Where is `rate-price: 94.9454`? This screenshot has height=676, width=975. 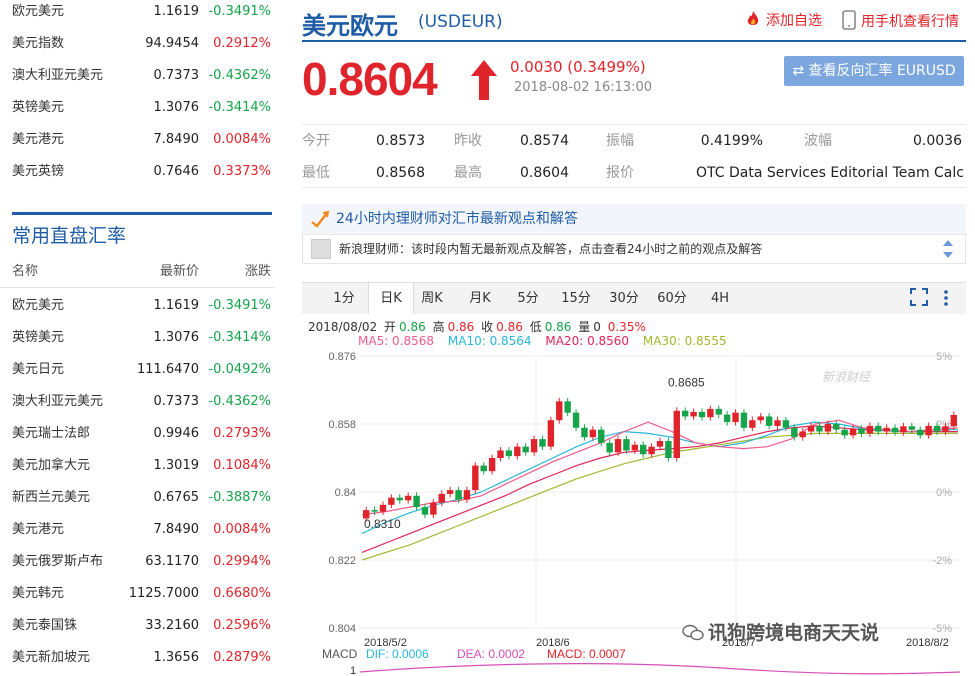
rate-price: 94.9454 is located at coordinates (172, 43).